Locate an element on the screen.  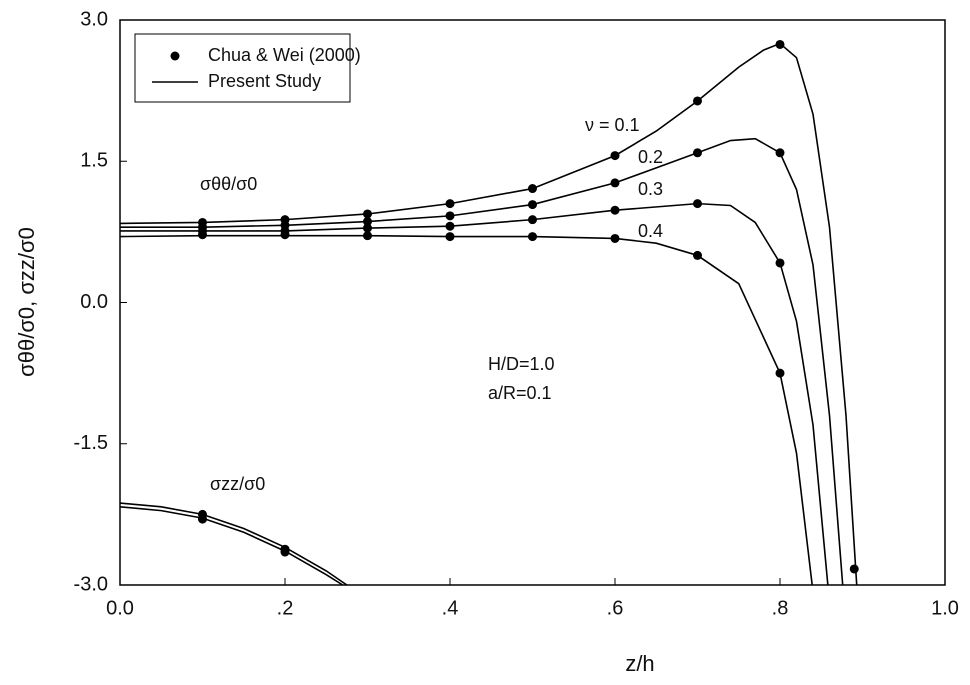
legend-label: Present Study is located at coordinates (264, 81).